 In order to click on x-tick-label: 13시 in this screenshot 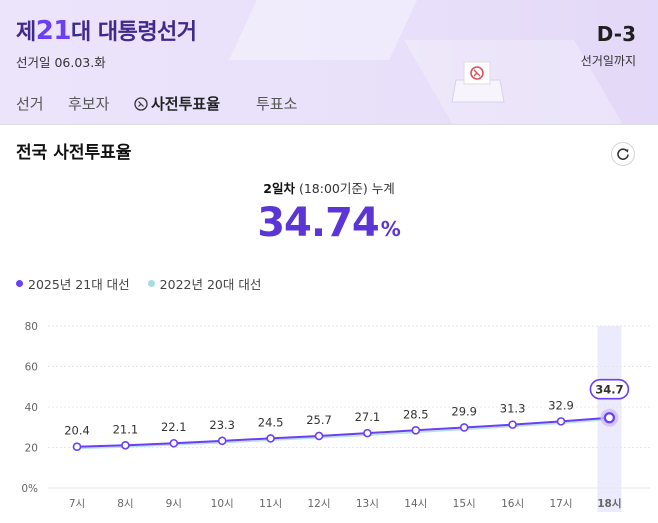, I will do `click(367, 504)`.